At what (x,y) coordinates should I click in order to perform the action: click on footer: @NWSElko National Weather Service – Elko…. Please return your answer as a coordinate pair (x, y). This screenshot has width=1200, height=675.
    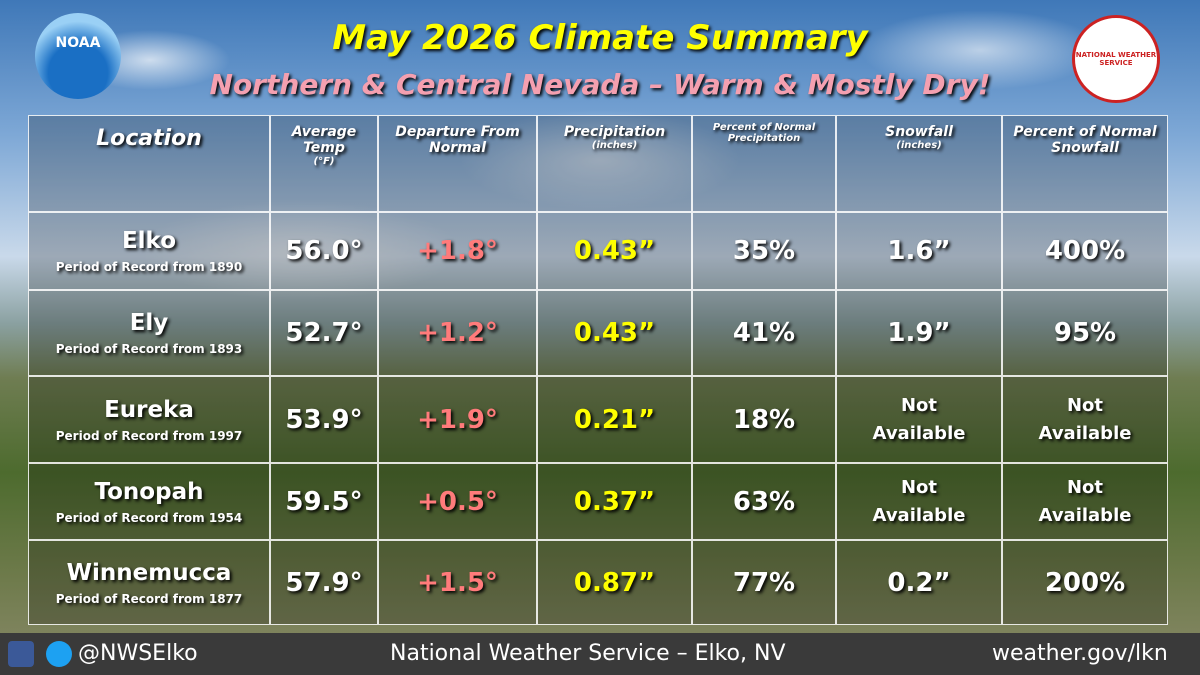
    Looking at the image, I should click on (600, 654).